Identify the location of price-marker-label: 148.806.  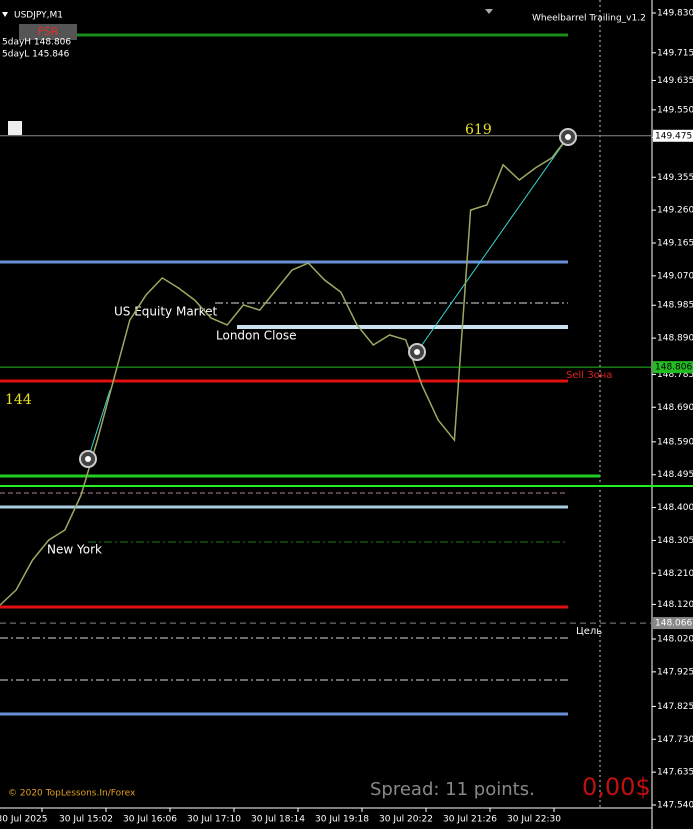
(673, 368).